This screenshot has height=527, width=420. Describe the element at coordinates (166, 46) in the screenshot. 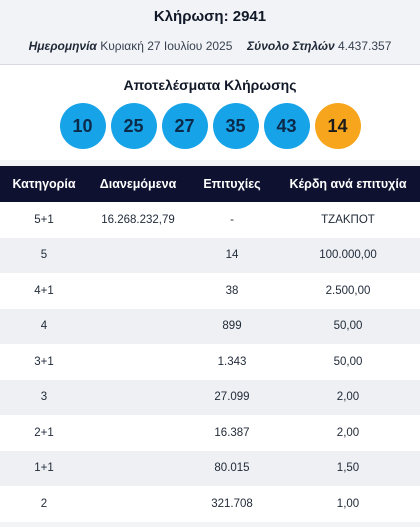

I see `date-value: Κυριακή 27 Ιουλίου 2025` at that location.